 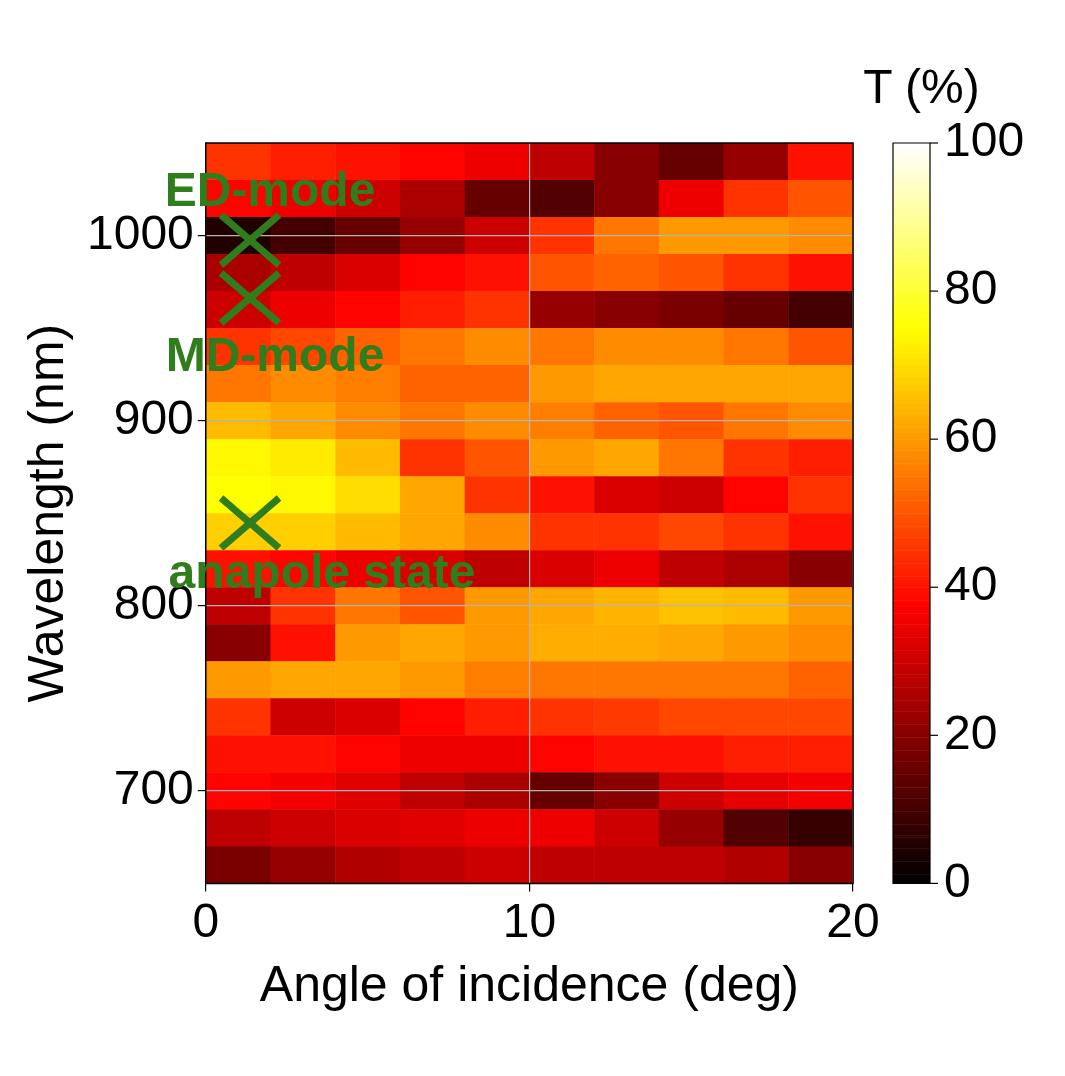 I want to click on y-tick-label: 900, so click(x=153, y=417).